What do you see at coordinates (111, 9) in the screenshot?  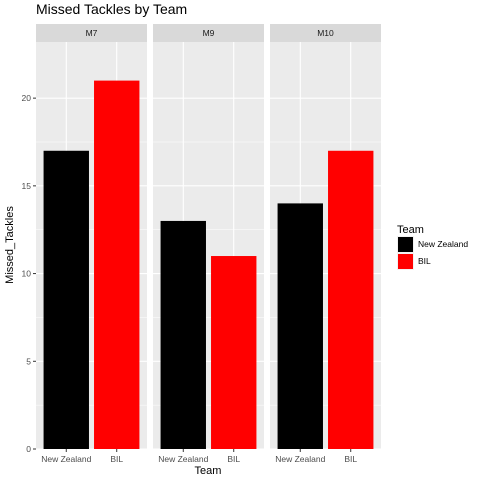 I see `chart-title: Missed Tackles by Team` at bounding box center [111, 9].